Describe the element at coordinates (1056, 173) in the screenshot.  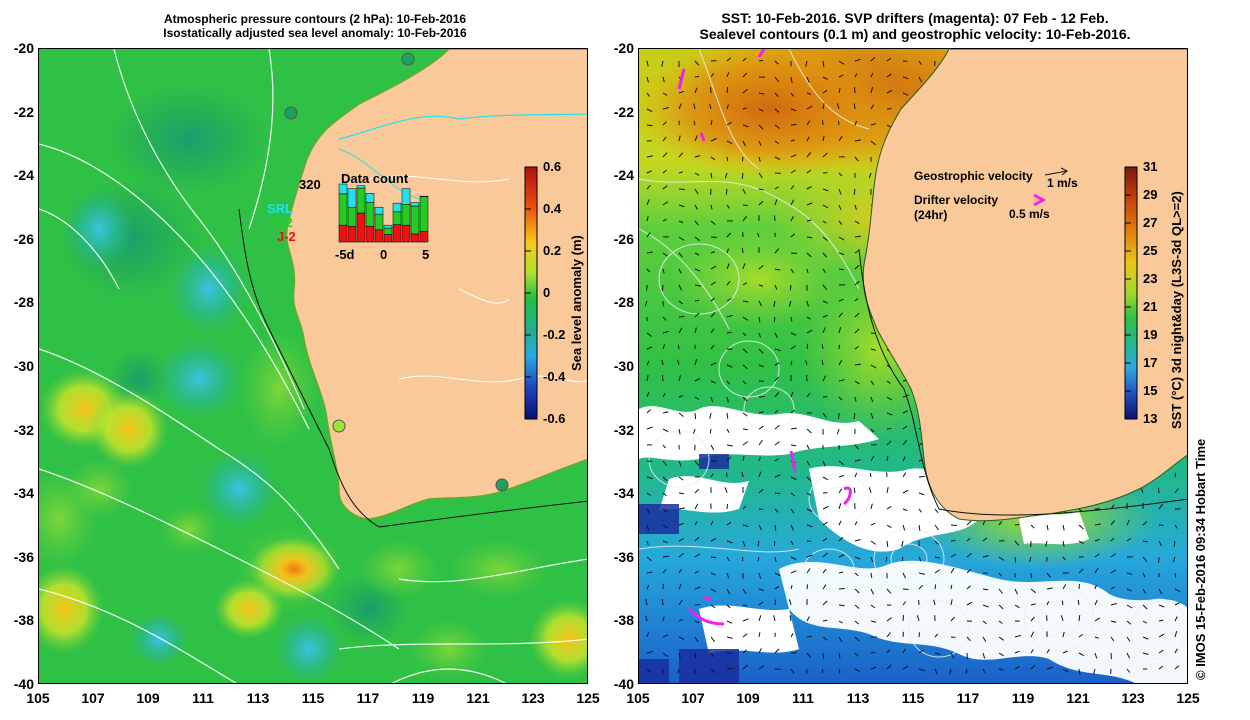
I see `geo-velocity-arrow` at that location.